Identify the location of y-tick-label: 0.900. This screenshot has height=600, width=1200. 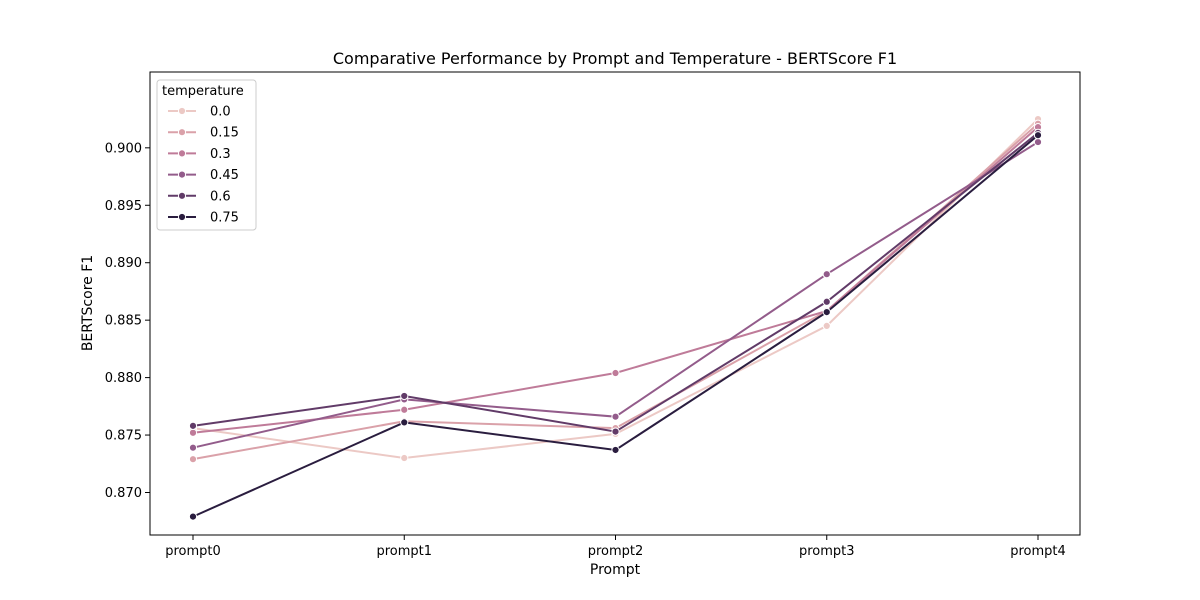
(123, 148).